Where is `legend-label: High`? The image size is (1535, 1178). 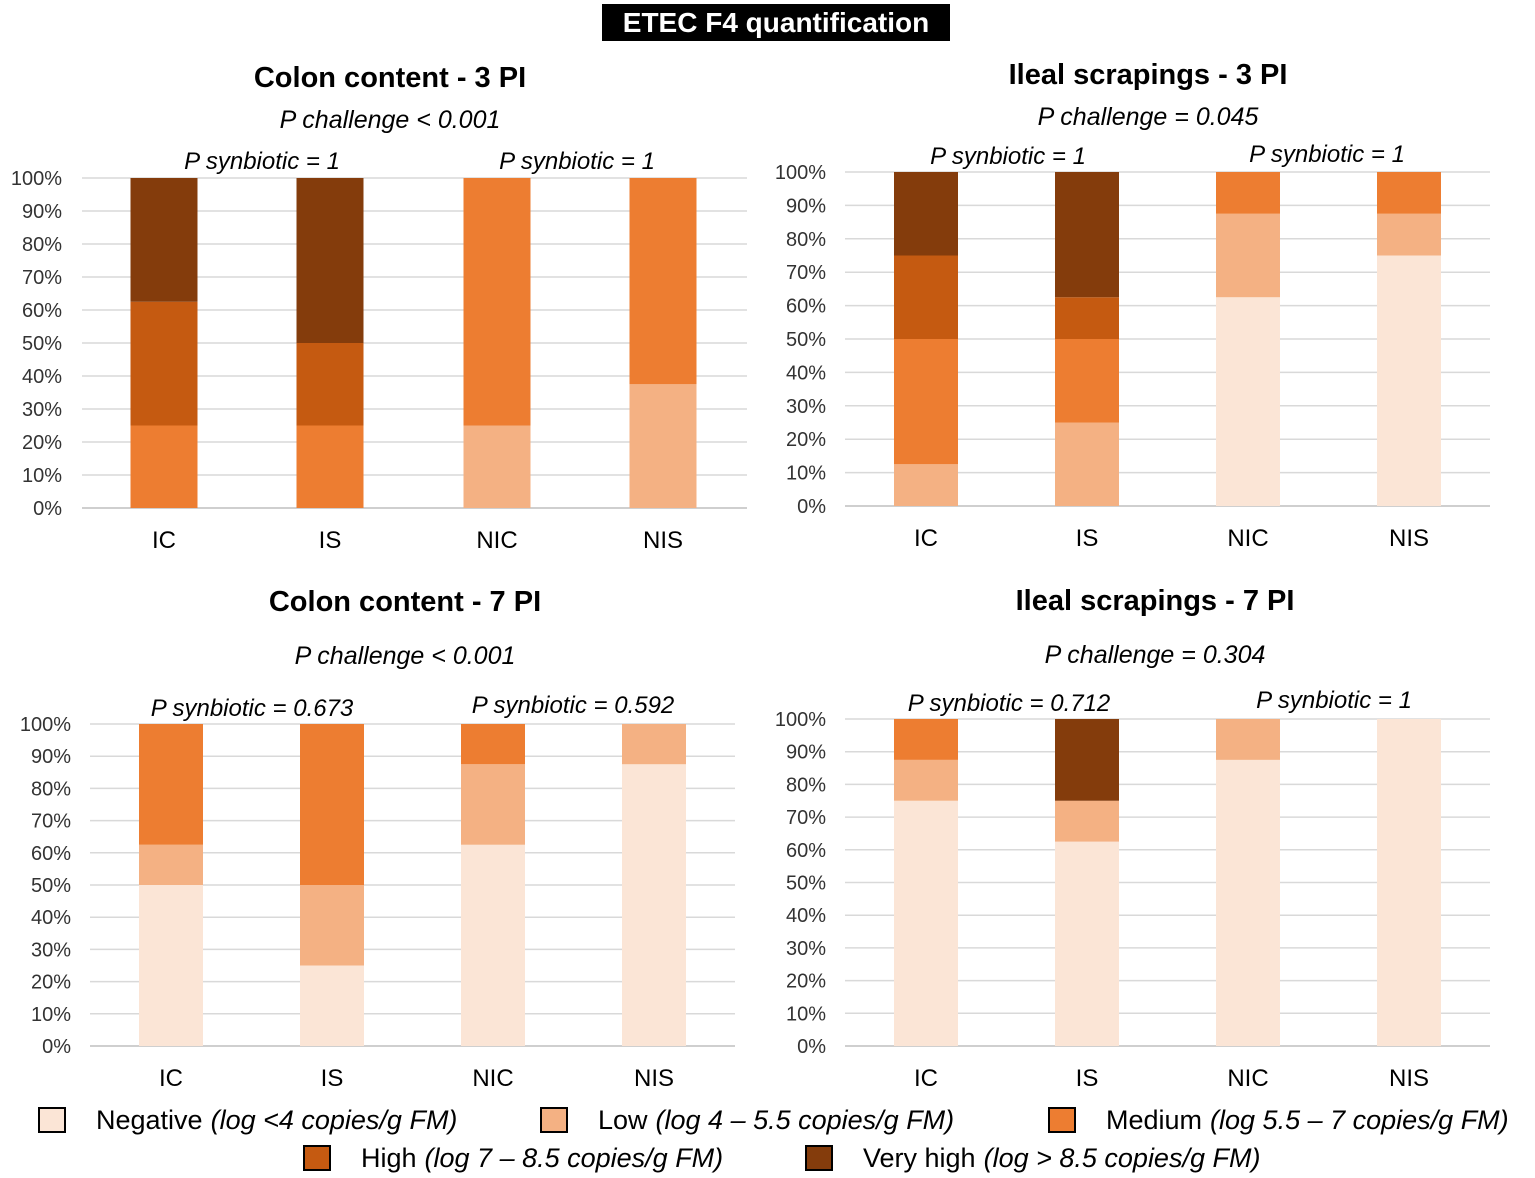 legend-label: High is located at coordinates (389, 1157).